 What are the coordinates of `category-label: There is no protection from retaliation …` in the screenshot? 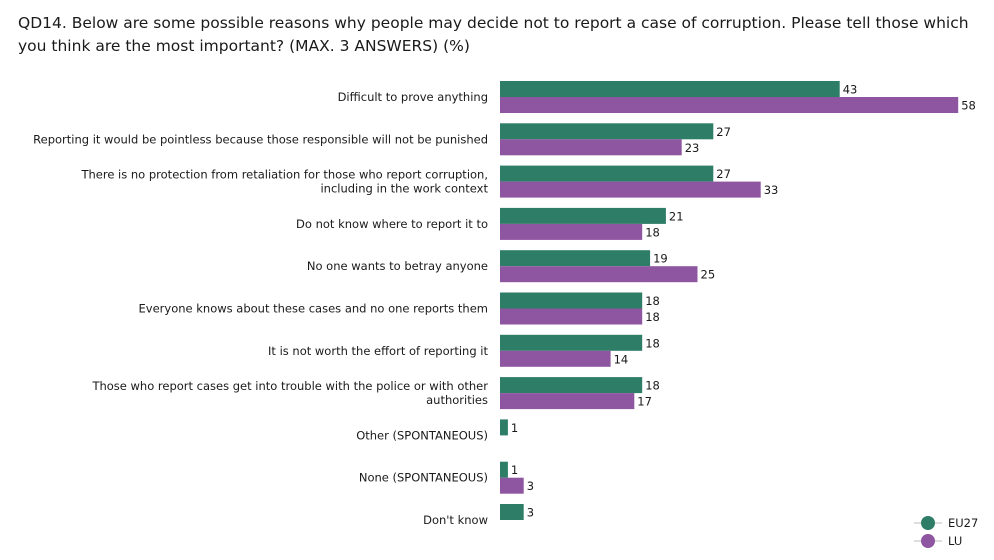 It's located at (284, 182).